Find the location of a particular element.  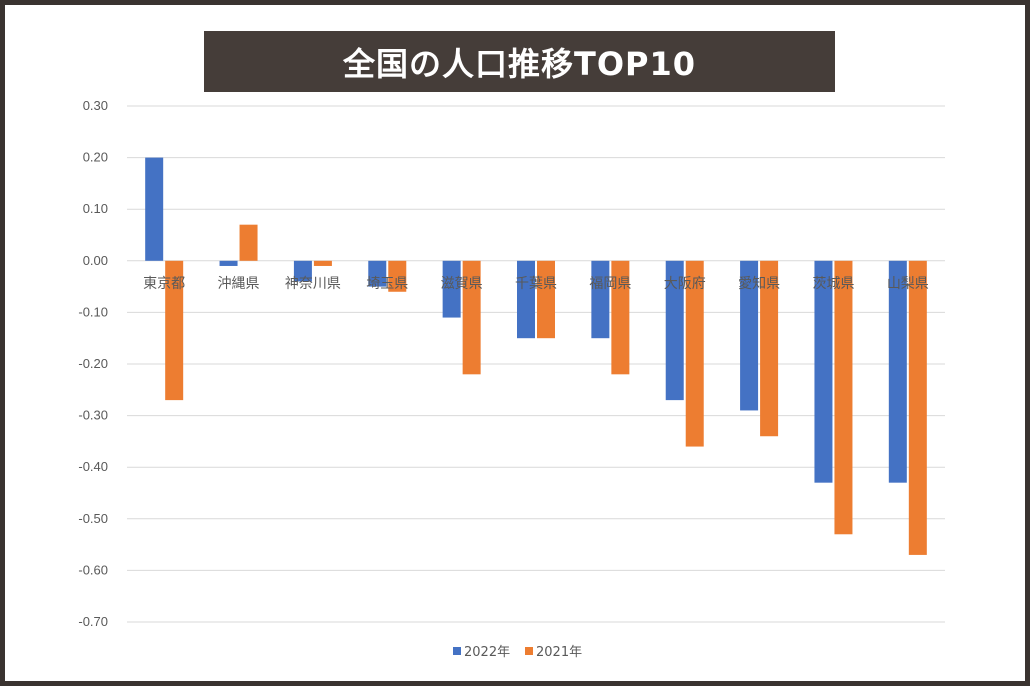

category-label: 福岡県 is located at coordinates (610, 284).